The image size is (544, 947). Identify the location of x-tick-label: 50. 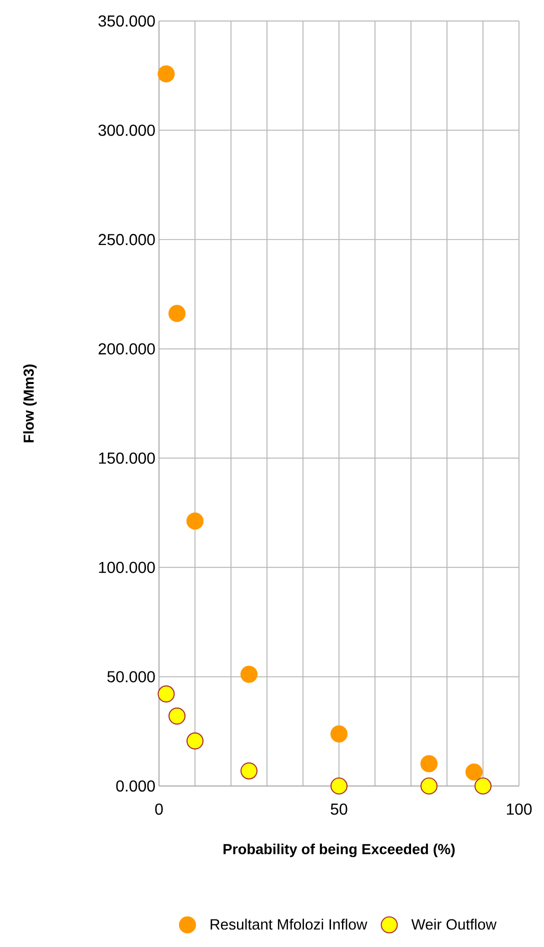
(339, 809).